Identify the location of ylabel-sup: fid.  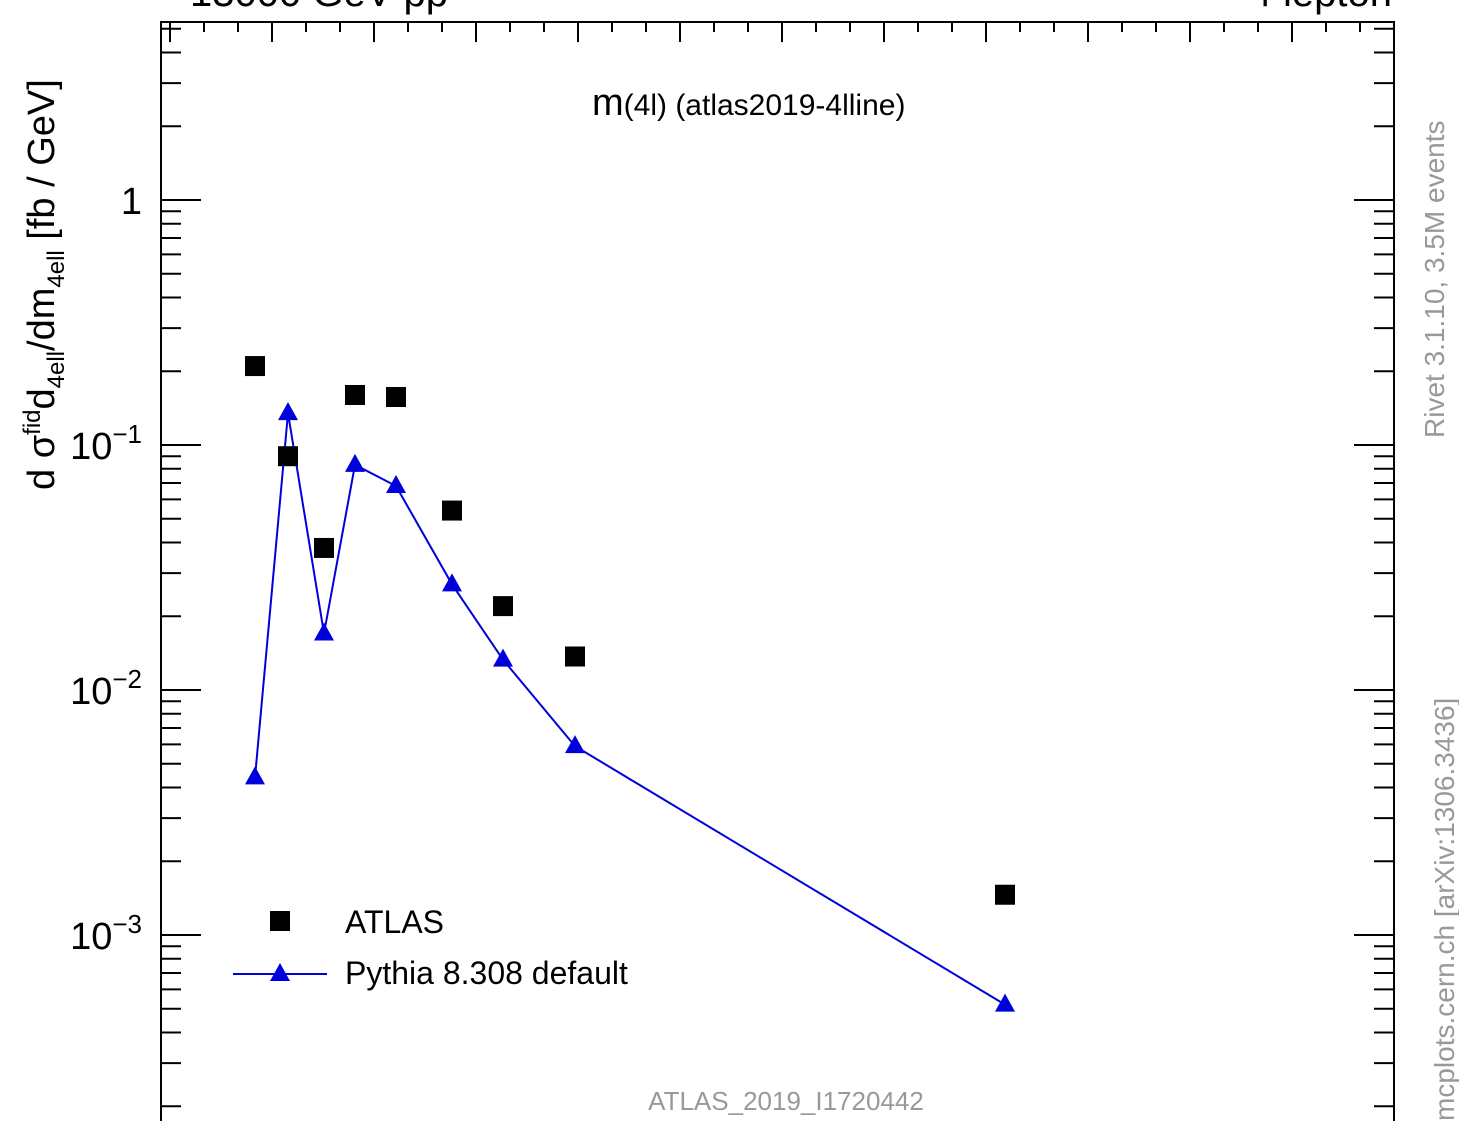
(32, 421).